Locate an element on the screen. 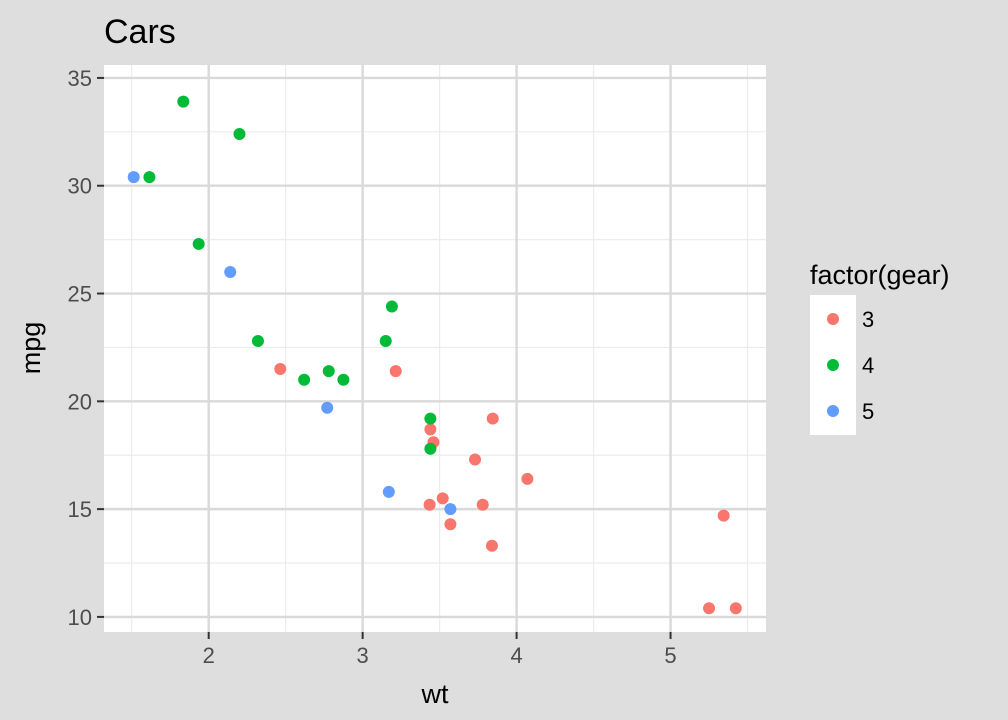 The image size is (1008, 720). legend-label-gear-4: 4 is located at coordinates (868, 365).